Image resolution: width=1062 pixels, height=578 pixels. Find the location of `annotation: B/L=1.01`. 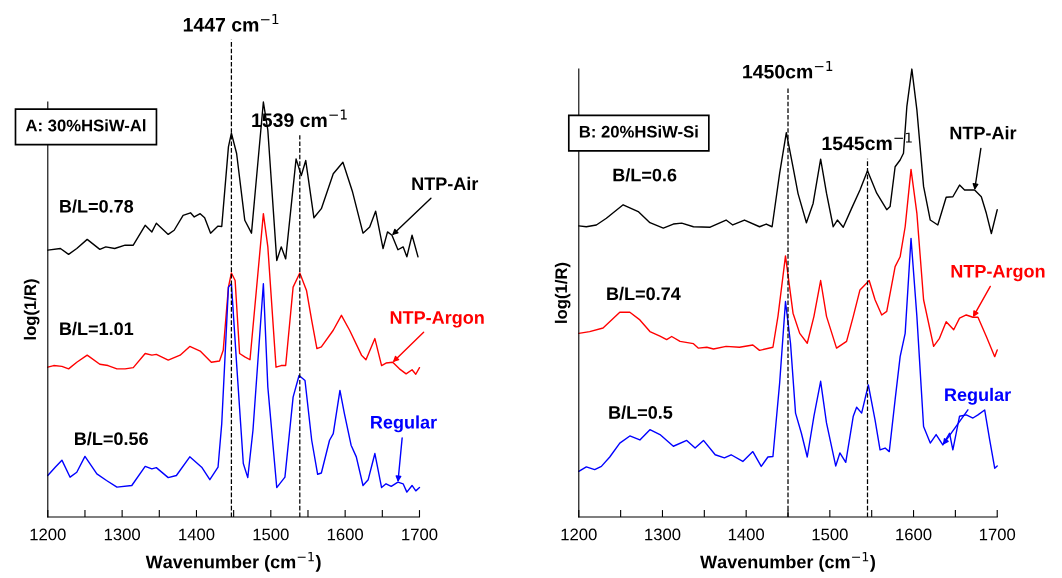

annotation: B/L=1.01 is located at coordinates (97, 328).